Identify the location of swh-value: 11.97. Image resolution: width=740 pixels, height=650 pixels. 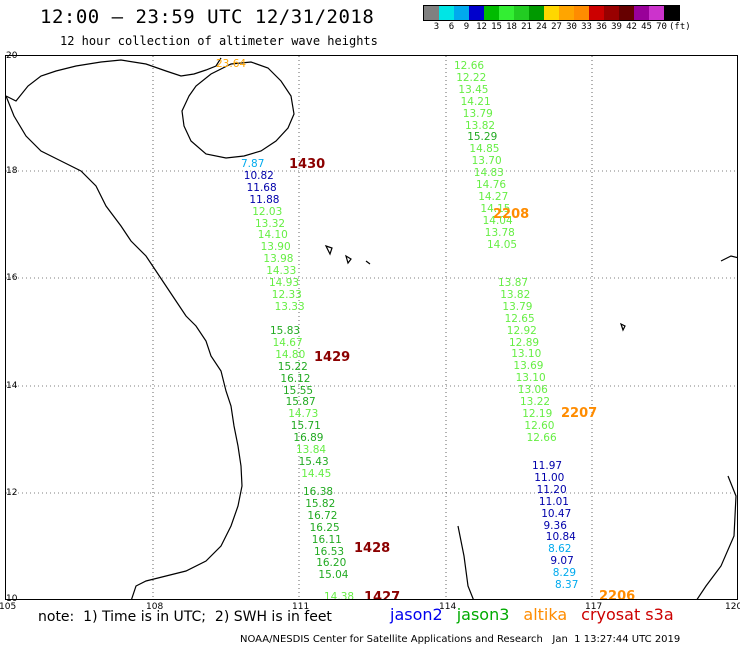
(547, 466).